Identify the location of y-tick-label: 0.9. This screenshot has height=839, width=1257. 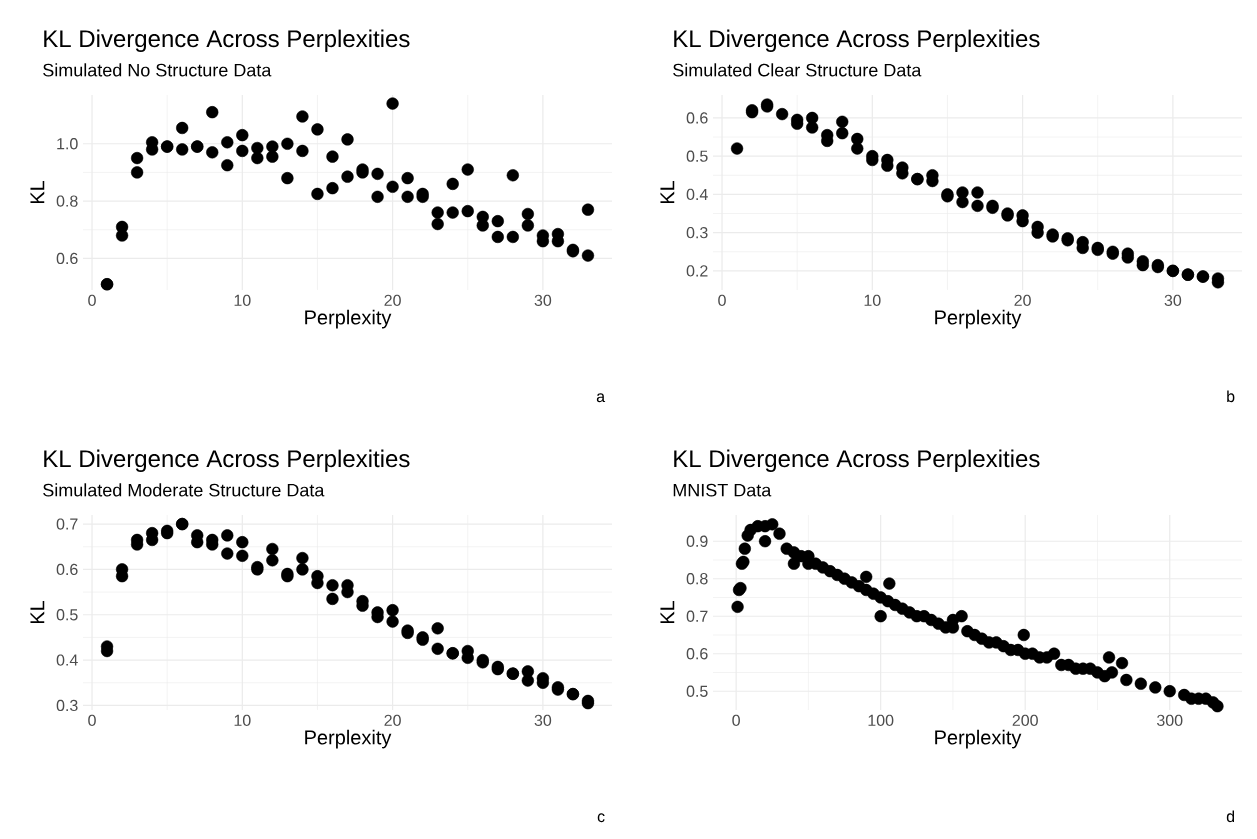
(697, 541).